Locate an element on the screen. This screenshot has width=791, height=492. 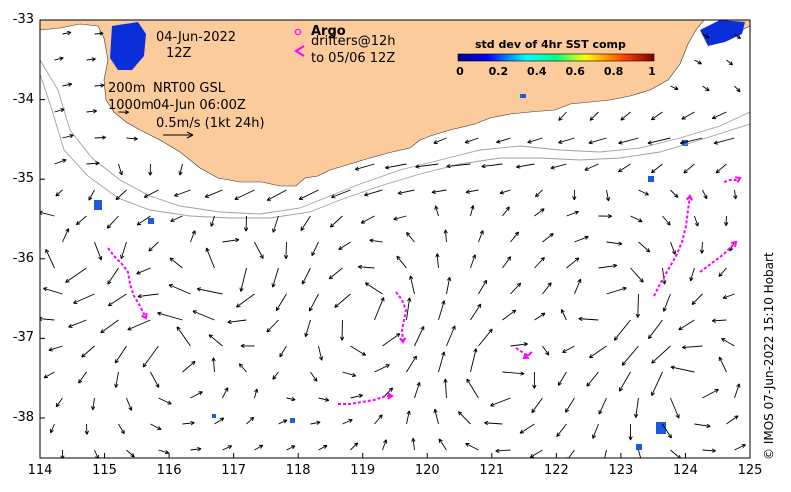
drifter-arrow-icon is located at coordinates (299, 51).